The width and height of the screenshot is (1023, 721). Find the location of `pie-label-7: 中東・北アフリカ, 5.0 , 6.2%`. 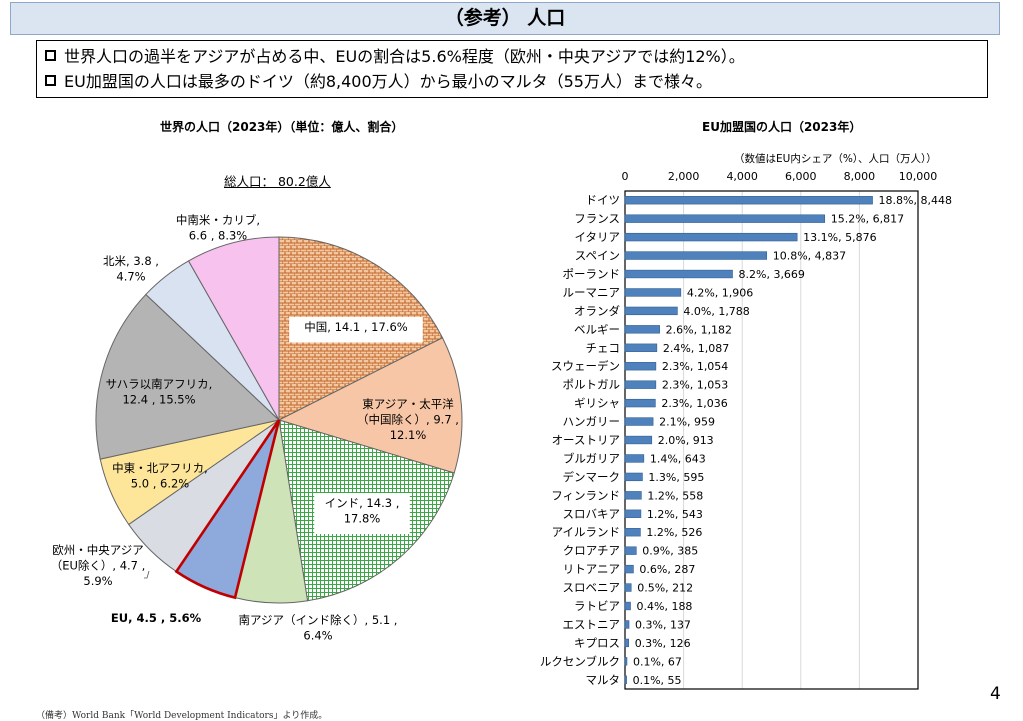

pie-label-7: 中東・北アフリカ, 5.0 , 6.2% is located at coordinates (160, 476).